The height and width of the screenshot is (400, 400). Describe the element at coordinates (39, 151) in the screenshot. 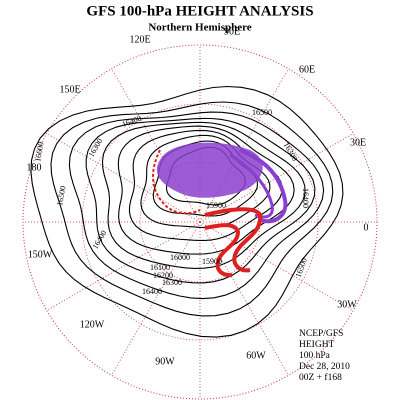

I see `contour-label: 16600` at that location.